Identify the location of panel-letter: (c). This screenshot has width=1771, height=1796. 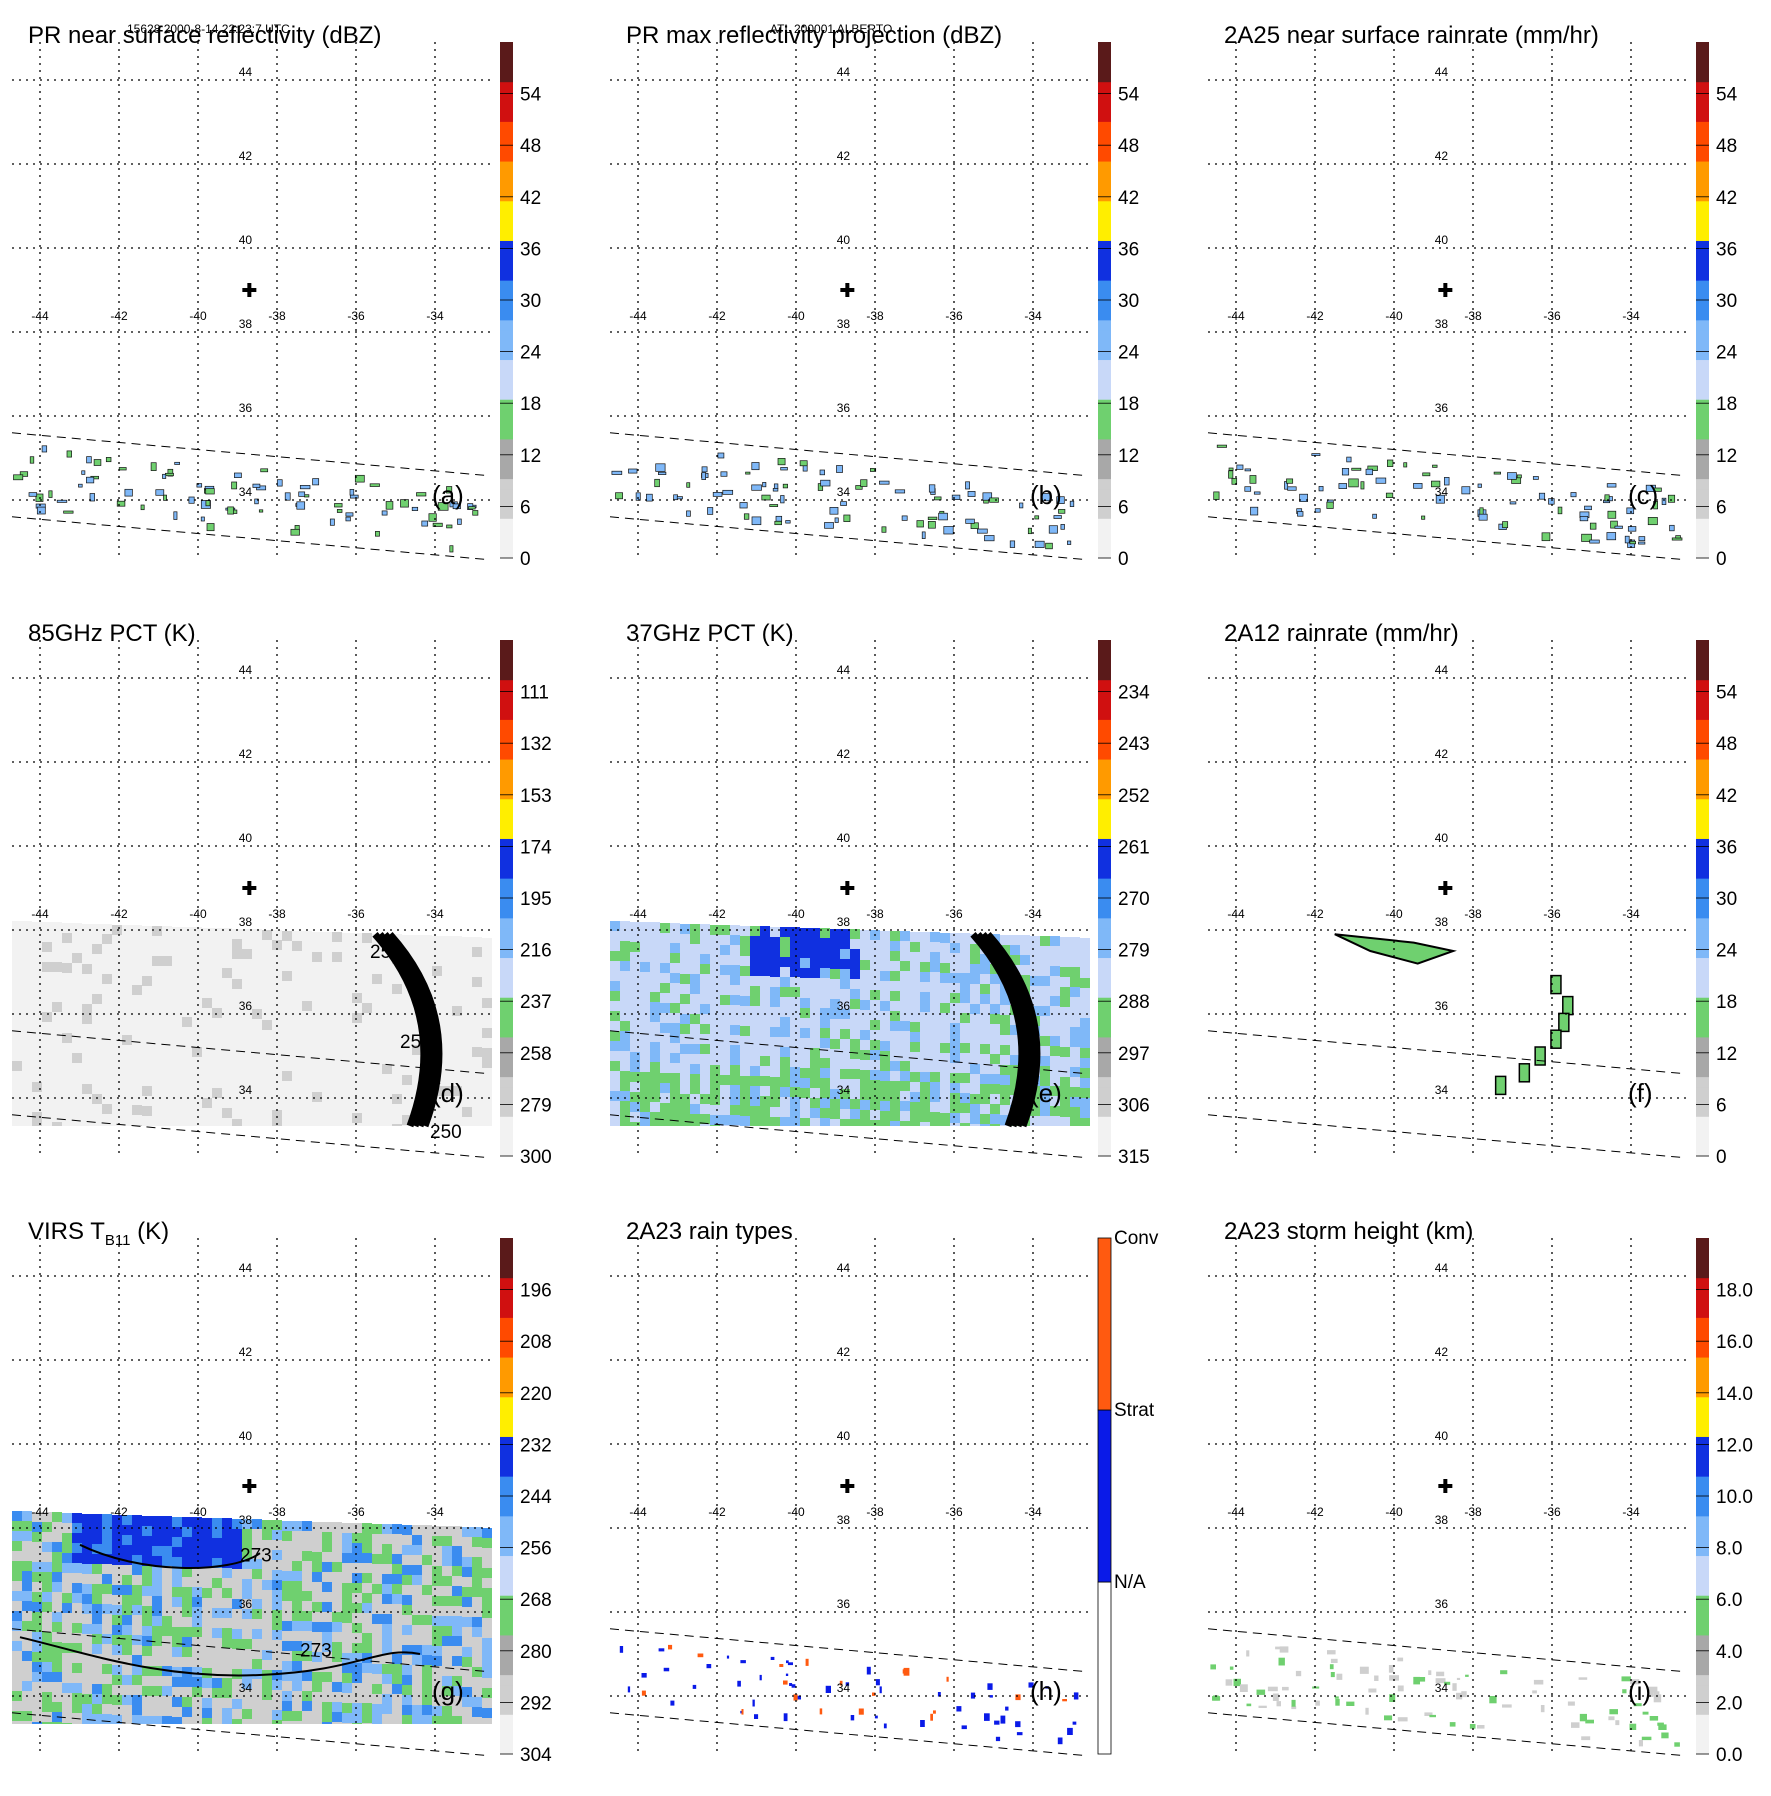
(1643, 495).